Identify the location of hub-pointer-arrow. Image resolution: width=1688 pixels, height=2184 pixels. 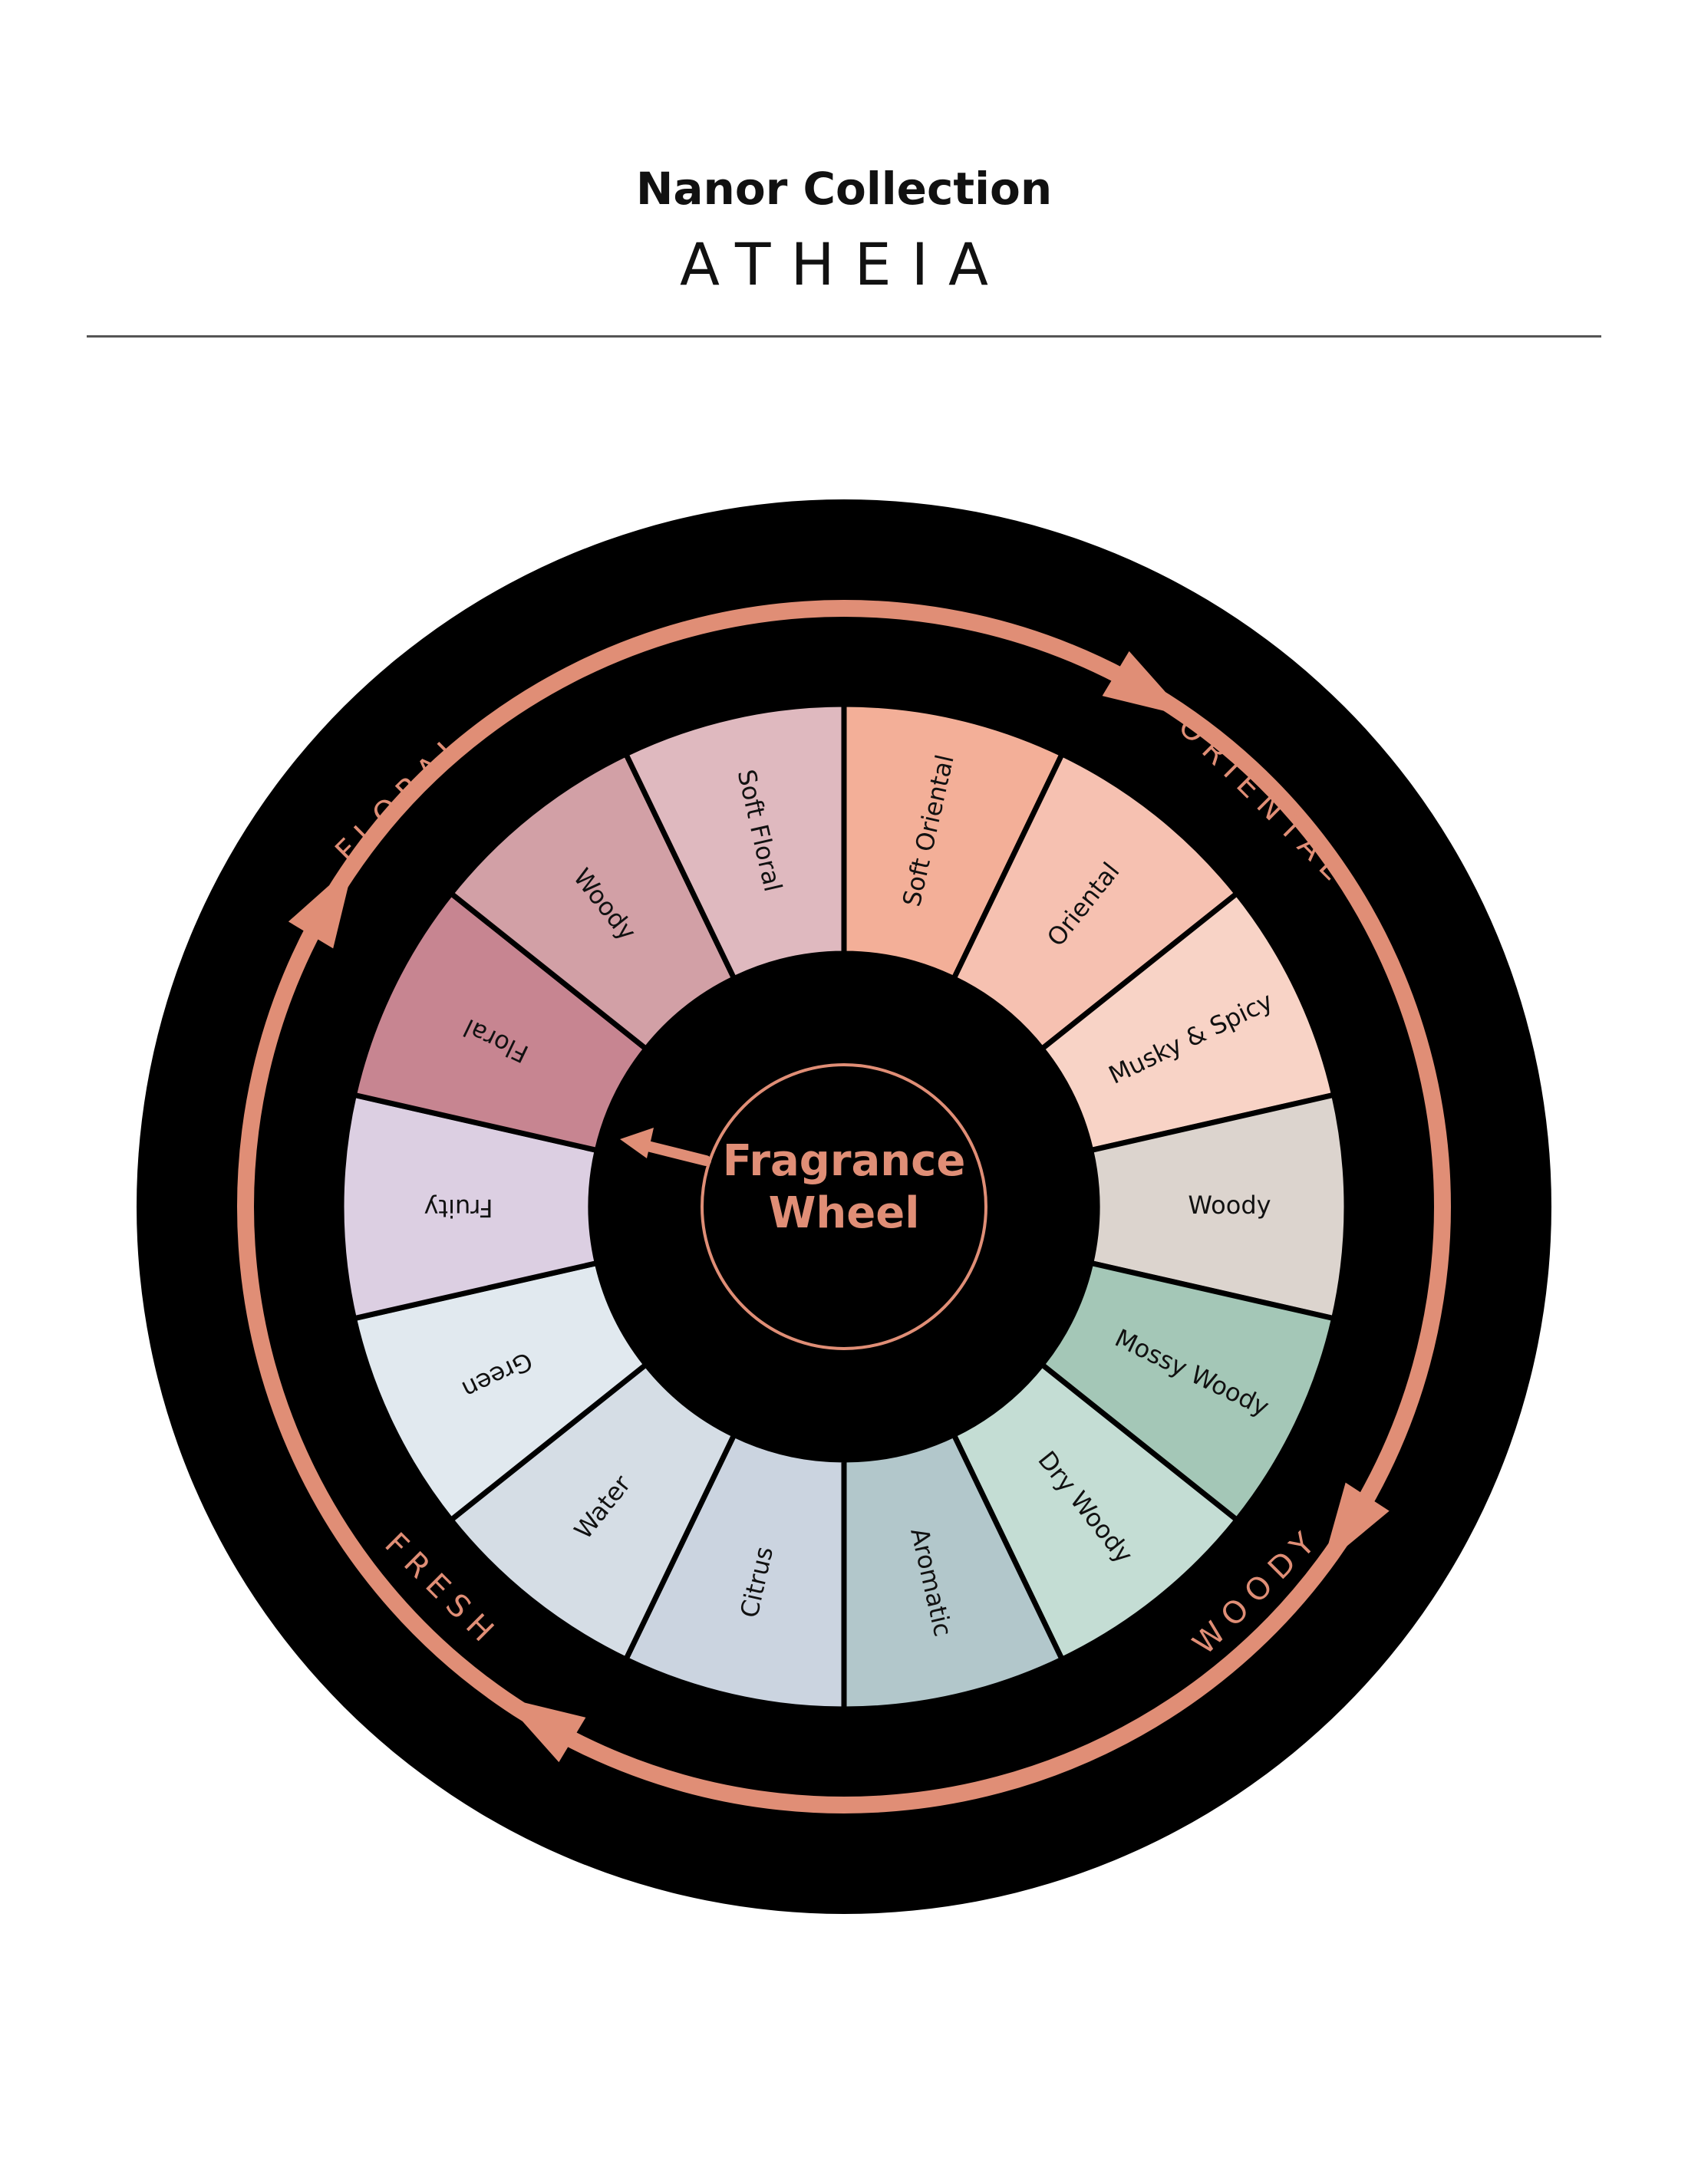
(665, 1147).